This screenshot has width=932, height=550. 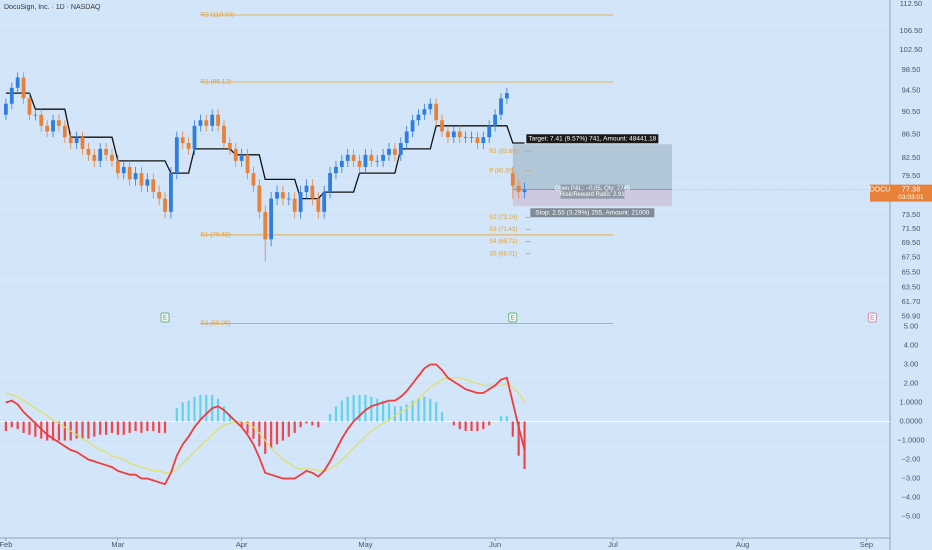 I want to click on pnl-label: Open P&L: −0.05, Qty: 2745, so click(x=593, y=189).